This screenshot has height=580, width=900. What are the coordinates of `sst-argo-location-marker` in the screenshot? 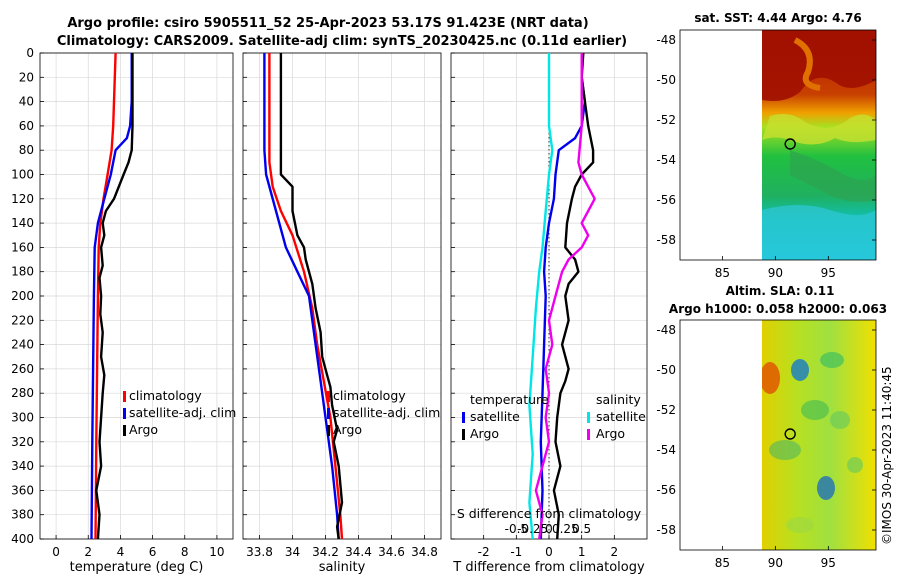 It's located at (790, 144).